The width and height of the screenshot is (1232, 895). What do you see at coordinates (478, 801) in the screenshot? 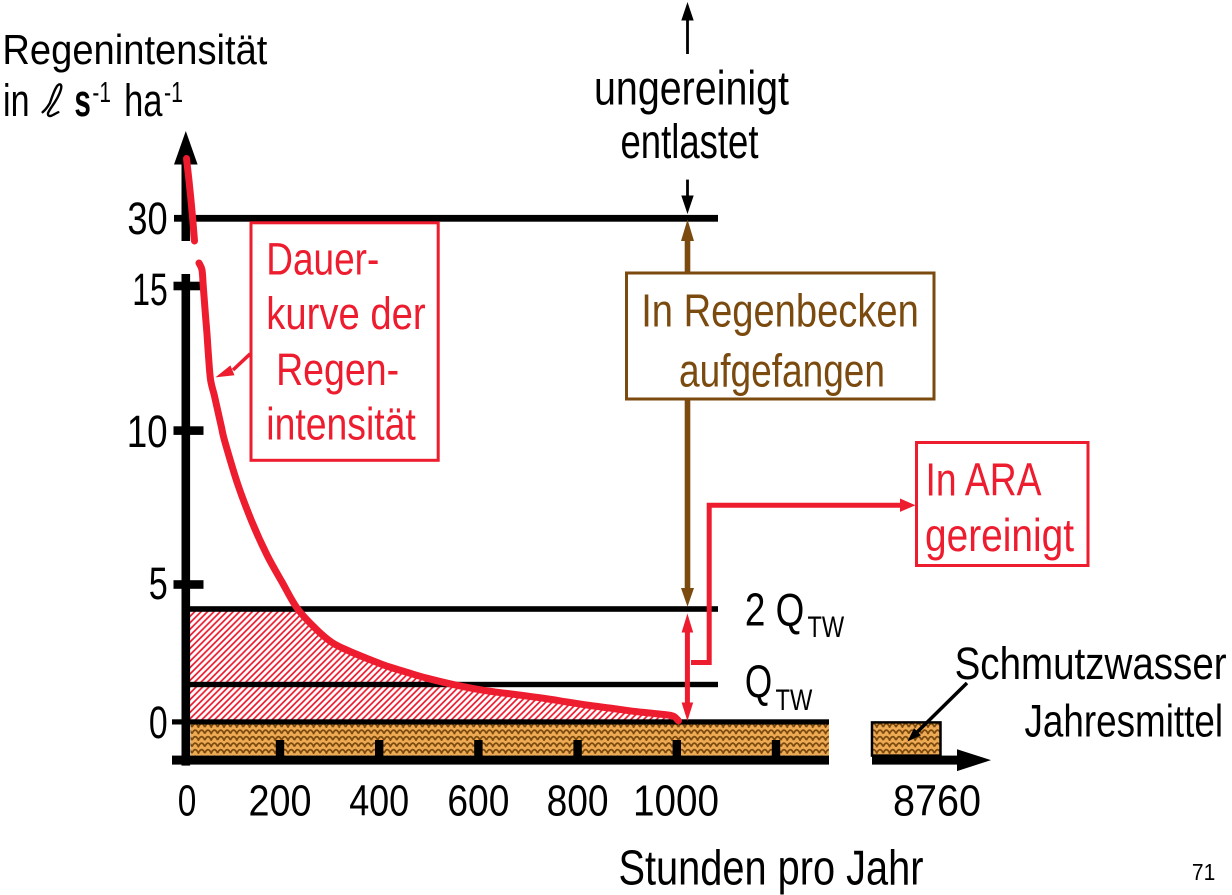
I see `svg-text: 600` at bounding box center [478, 801].